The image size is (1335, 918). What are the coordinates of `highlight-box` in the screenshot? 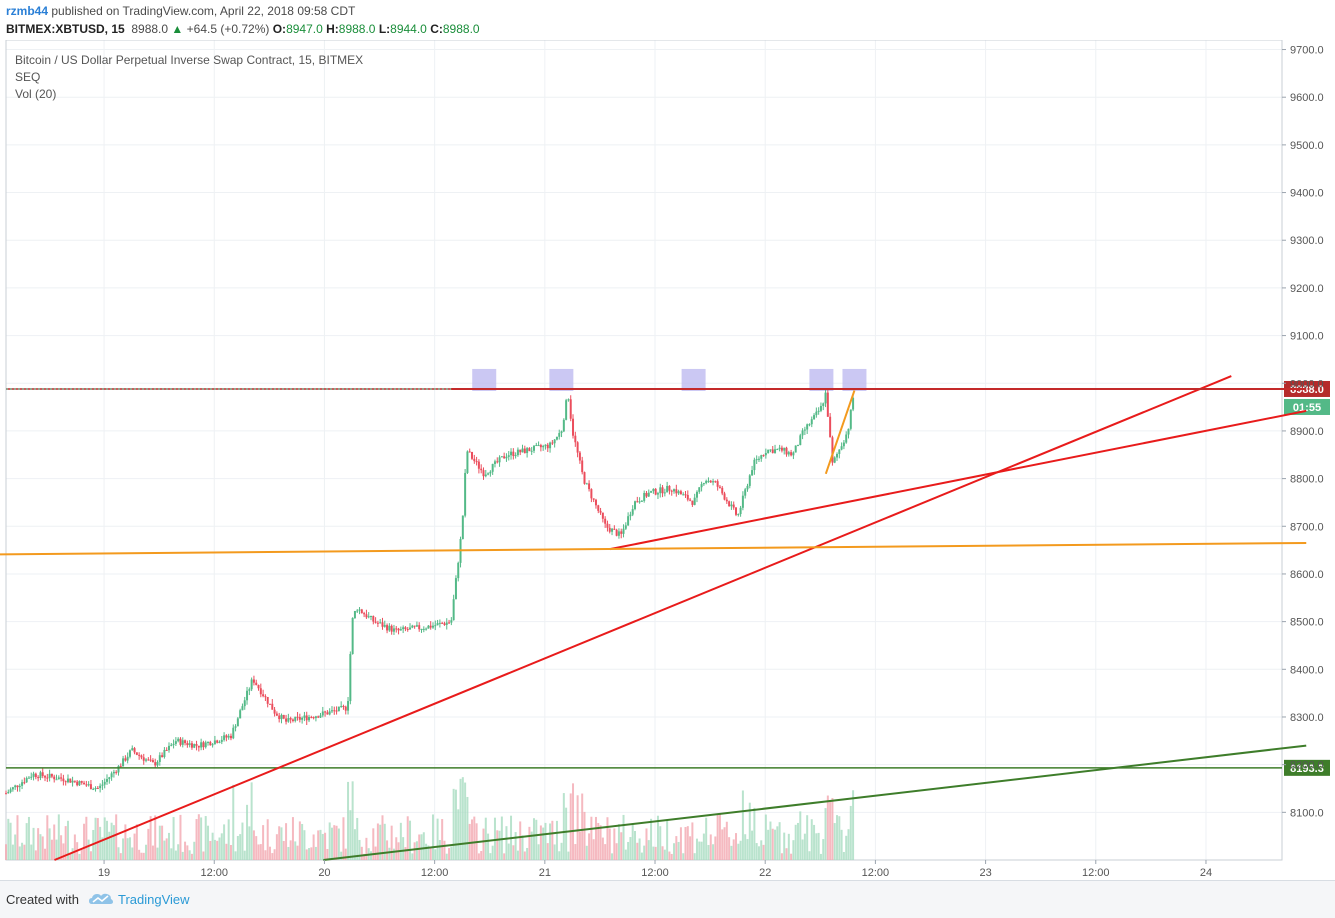 It's located at (484, 379).